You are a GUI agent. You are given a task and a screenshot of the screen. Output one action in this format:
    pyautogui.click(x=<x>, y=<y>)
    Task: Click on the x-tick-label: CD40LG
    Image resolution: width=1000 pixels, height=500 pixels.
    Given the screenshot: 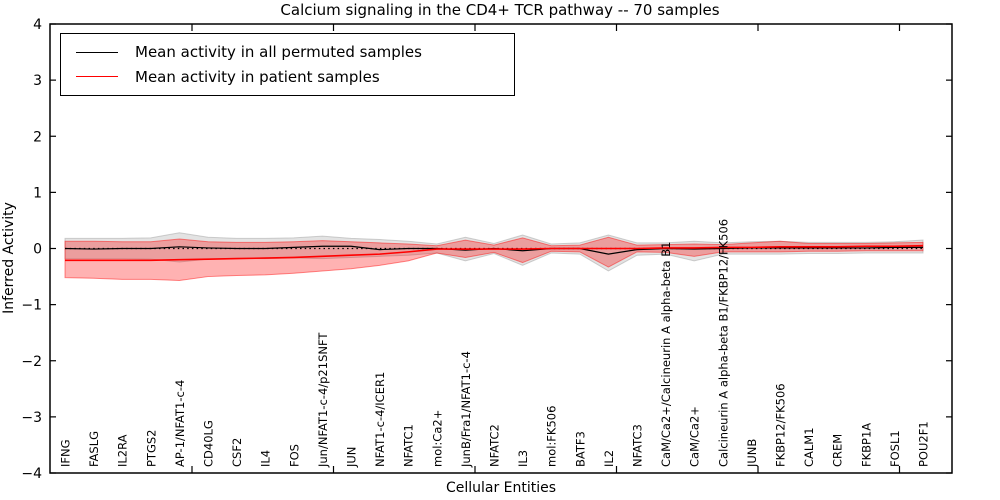 What is the action you would take?
    pyautogui.click(x=209, y=443)
    